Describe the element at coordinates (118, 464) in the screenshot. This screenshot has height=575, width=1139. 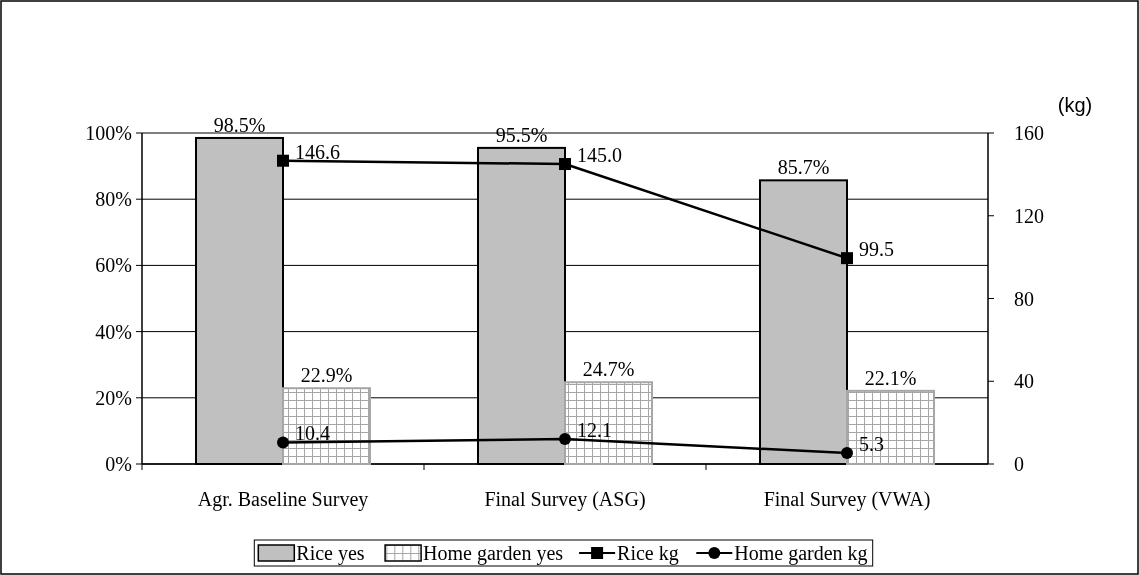
I see `y-tick-label: 0%` at that location.